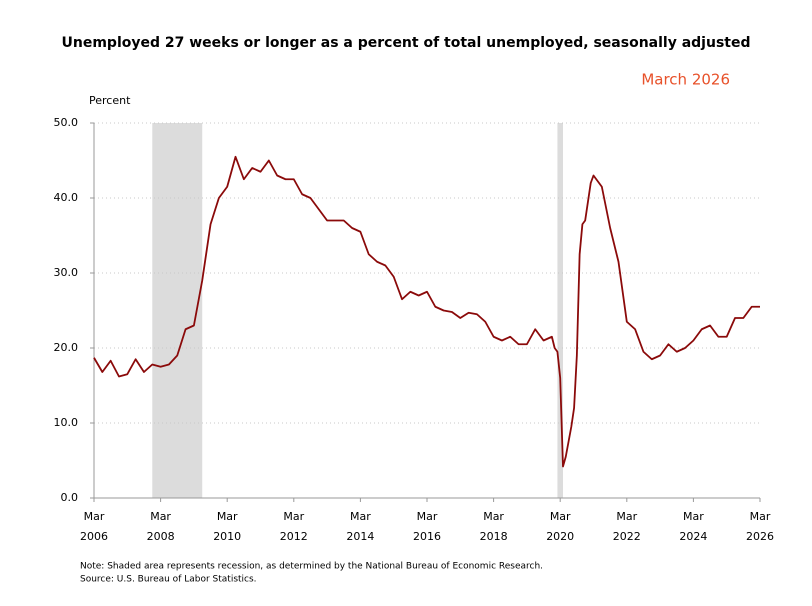  I want to click on y-tick-label: 20.0, so click(66, 347).